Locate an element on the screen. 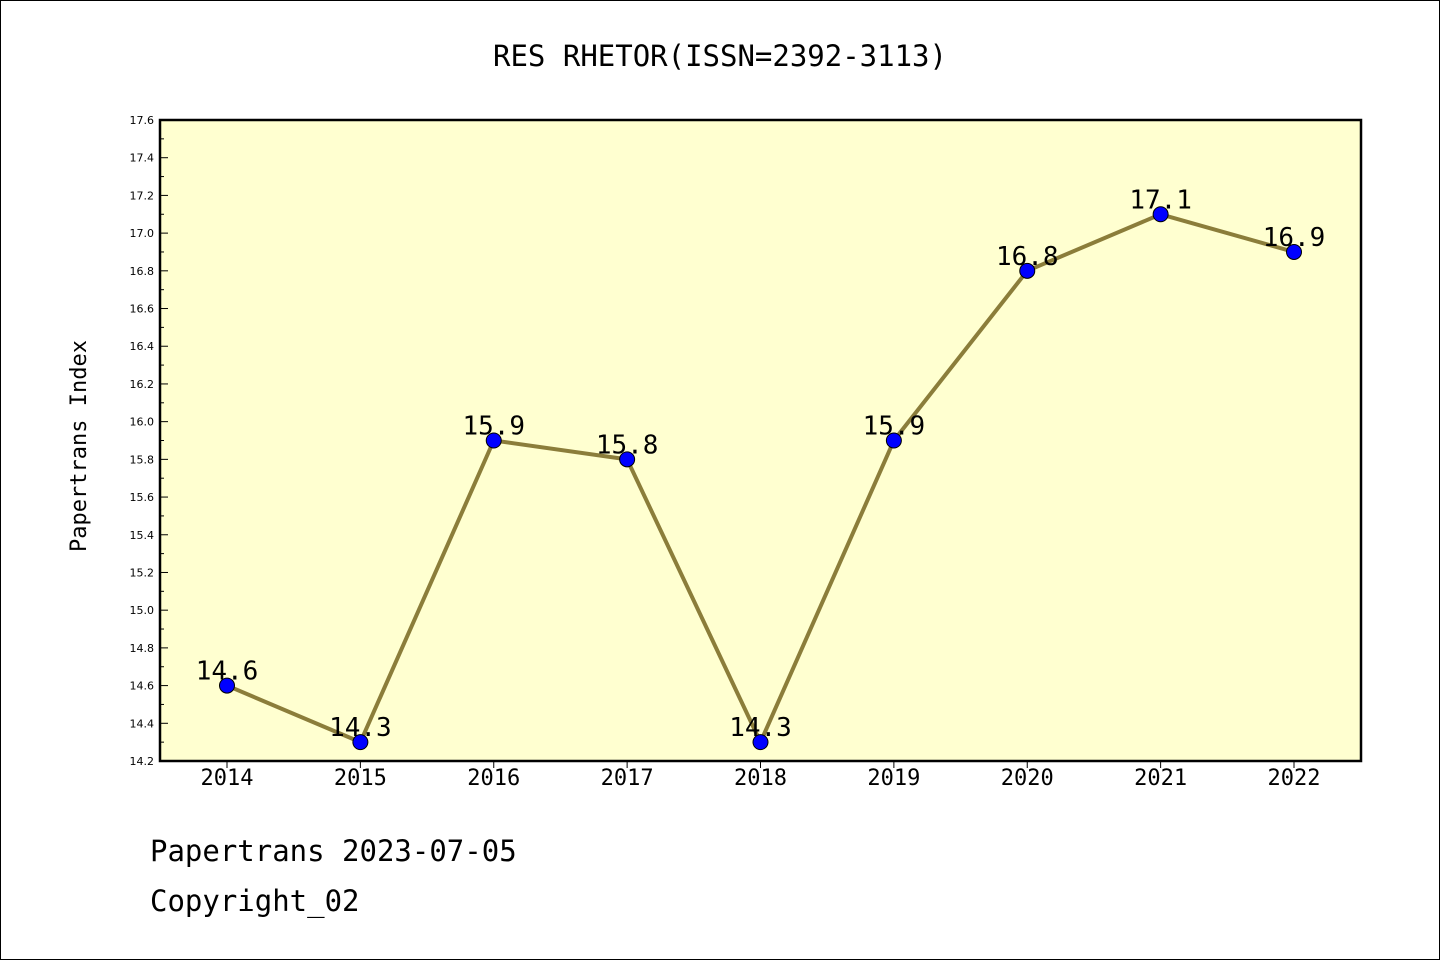 This screenshot has height=960, width=1440. footer-copyright-text: Copyright_02 is located at coordinates (255, 901).